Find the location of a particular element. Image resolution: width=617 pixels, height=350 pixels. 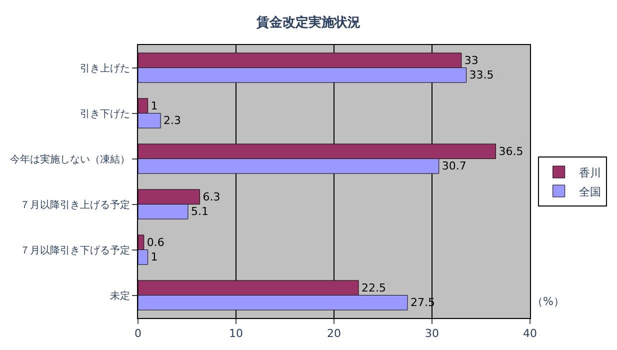

data-label: 0.6 is located at coordinates (155, 242).